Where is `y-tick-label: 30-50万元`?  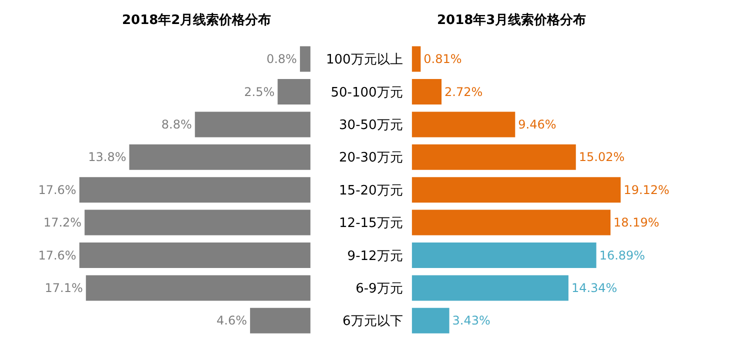
y-tick-label: 30-50万元 is located at coordinates (371, 125).